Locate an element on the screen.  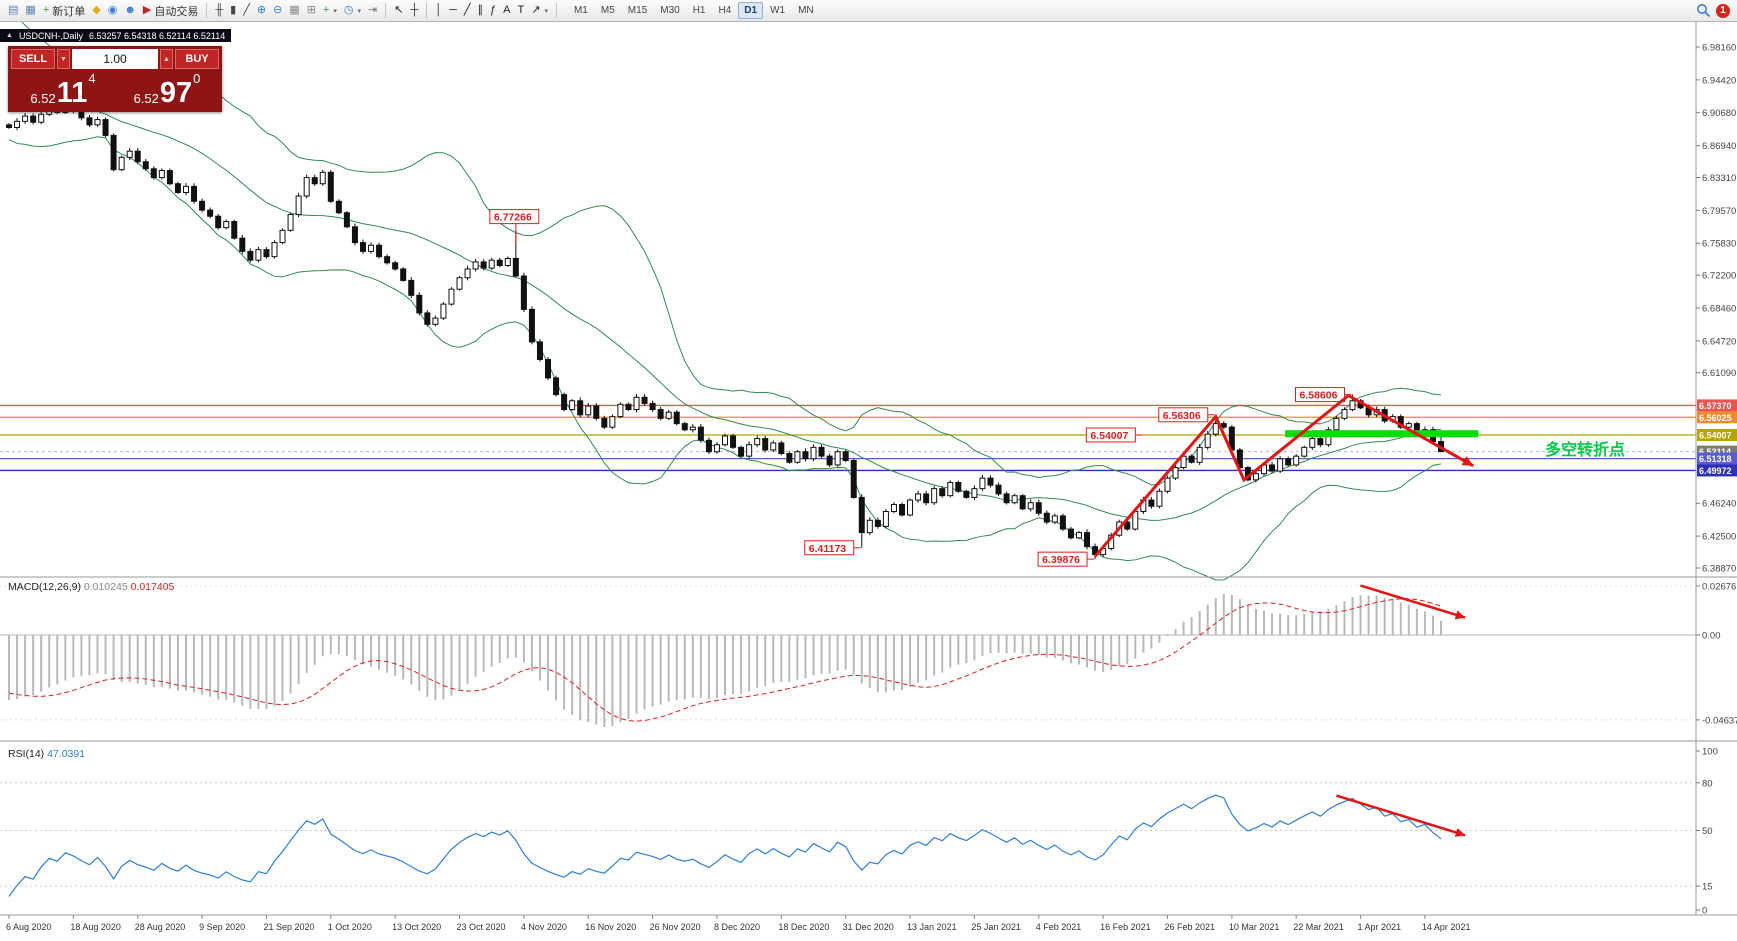
candle-chart-icon: ▮ is located at coordinates (233, 11).